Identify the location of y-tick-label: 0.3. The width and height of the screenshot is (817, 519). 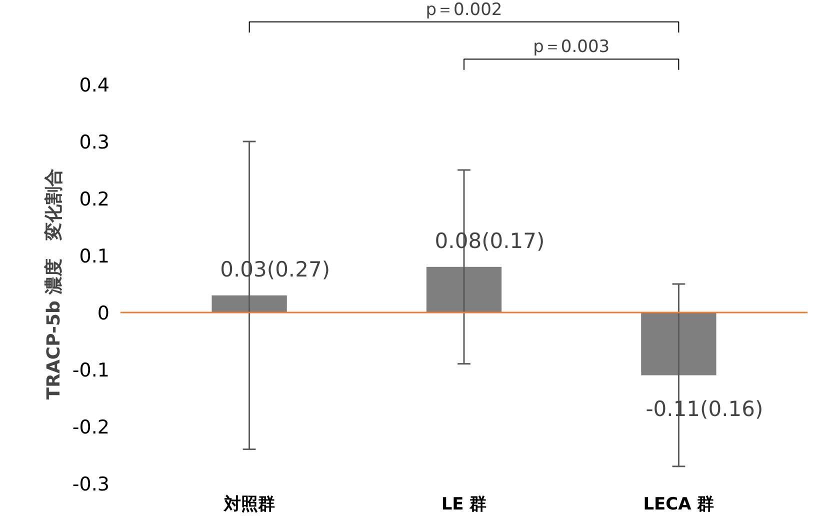
(94, 143).